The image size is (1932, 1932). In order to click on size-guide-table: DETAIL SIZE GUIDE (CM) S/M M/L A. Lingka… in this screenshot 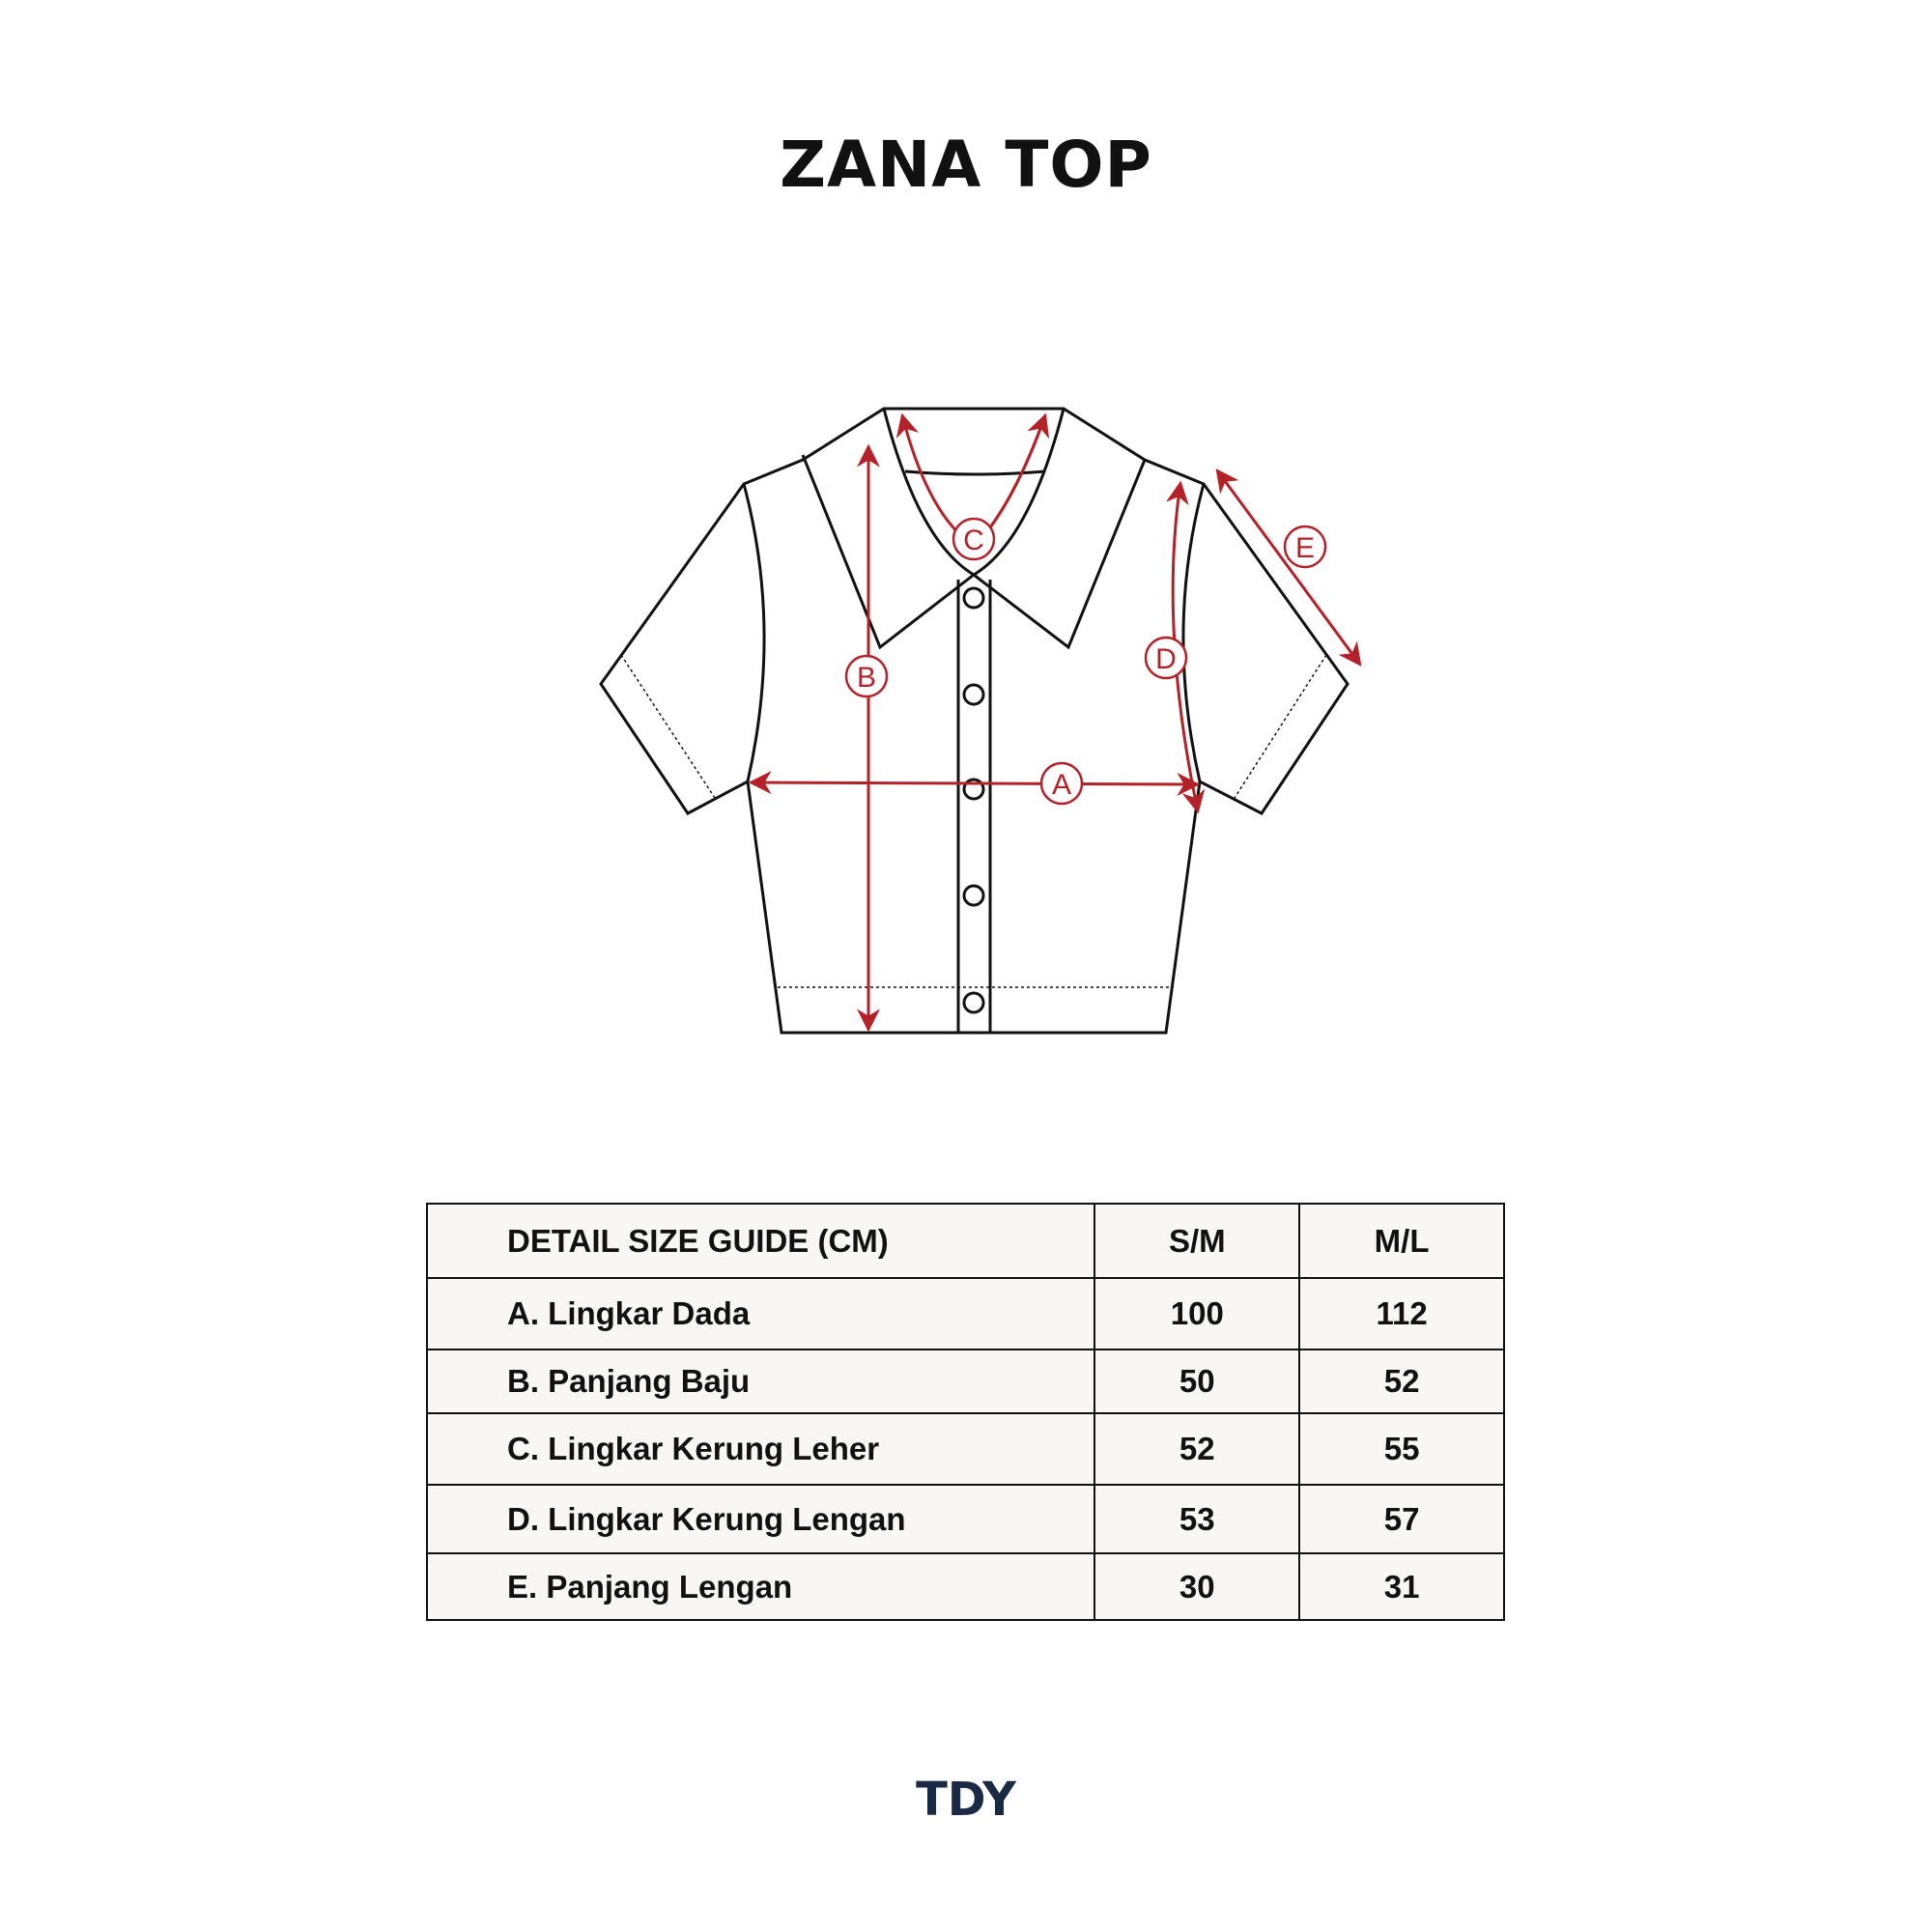, I will do `click(965, 1412)`.